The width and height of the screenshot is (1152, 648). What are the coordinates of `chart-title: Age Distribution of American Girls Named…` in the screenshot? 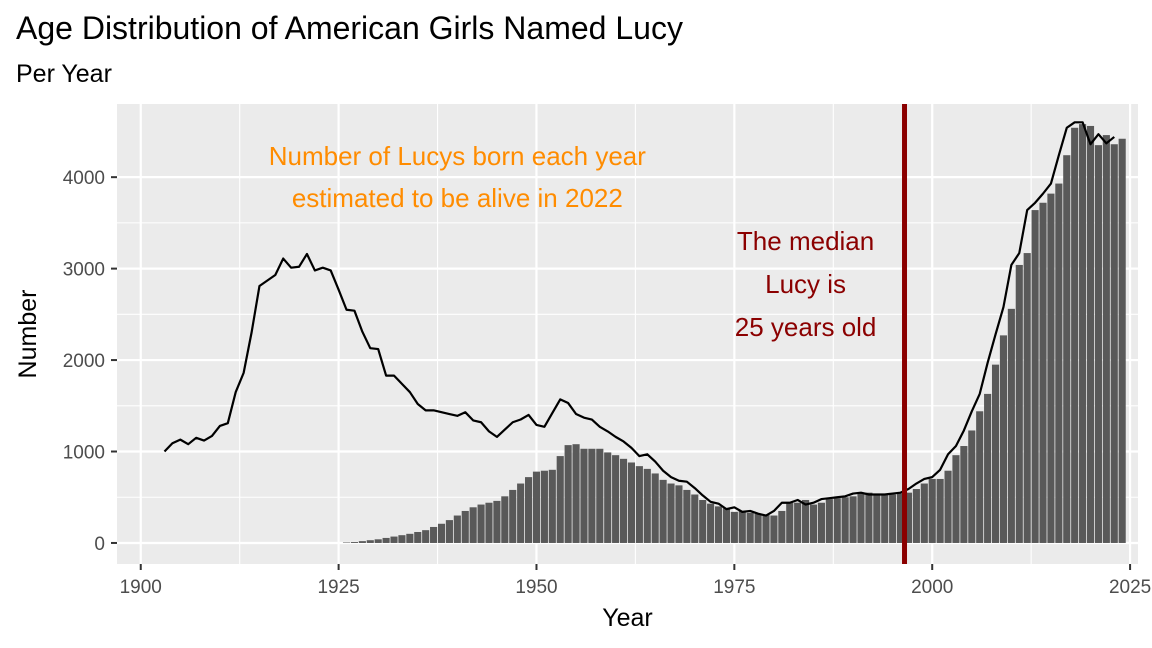 It's located at (349, 28).